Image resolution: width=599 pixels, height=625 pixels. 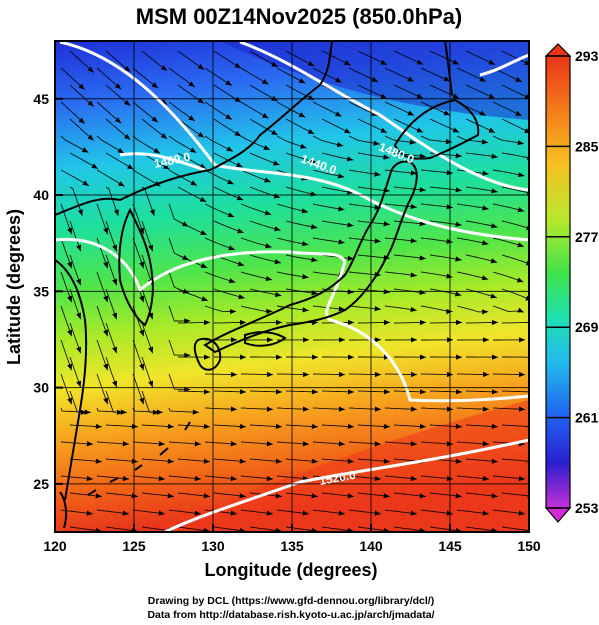 I want to click on colorbar-ticks: 293 285 277 269 261 253, so click(x=572, y=282).